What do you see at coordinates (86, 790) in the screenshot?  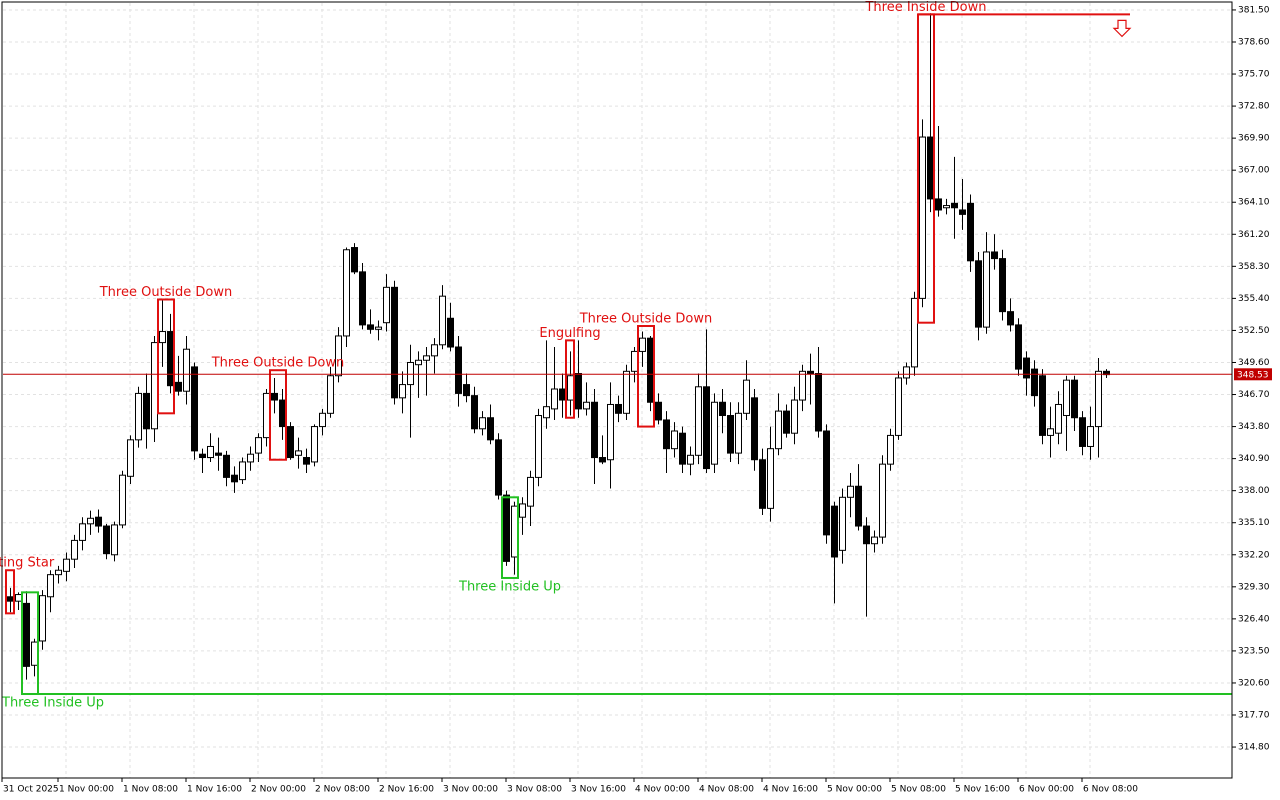 I see `x-tick-label: 1 Nov 00:00` at bounding box center [86, 790].